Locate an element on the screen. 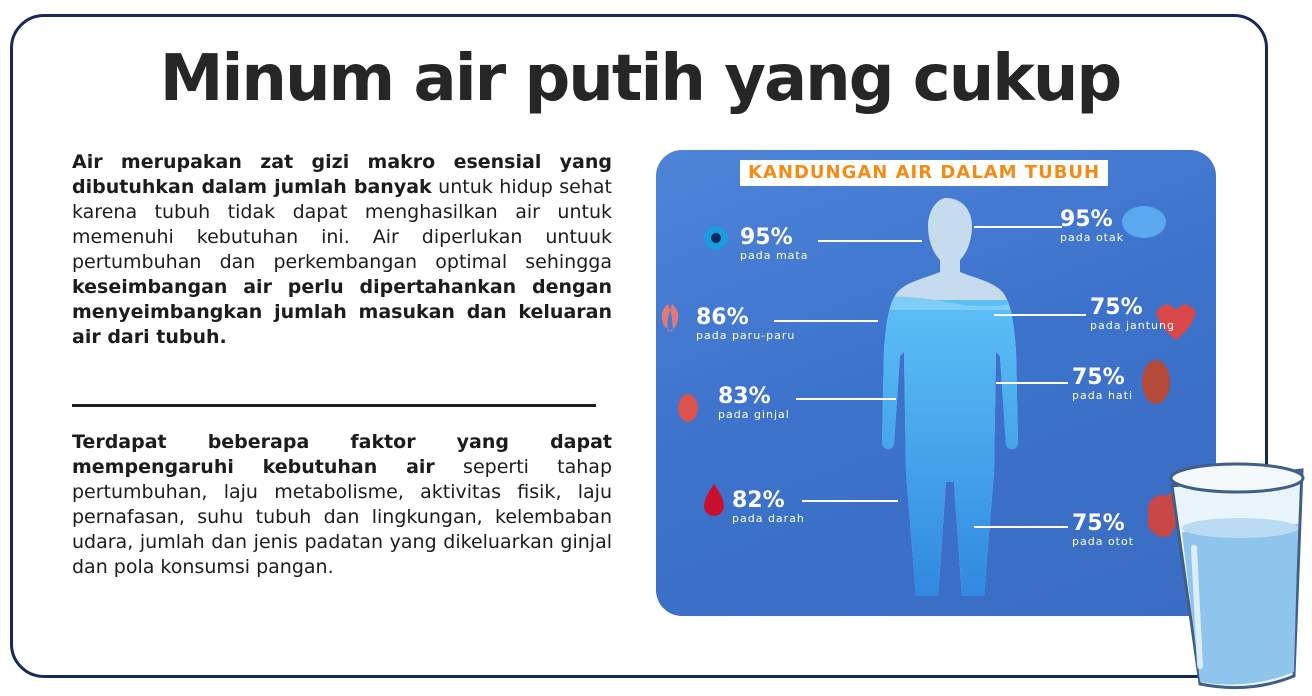 This screenshot has height=696, width=1312. liver-icon is located at coordinates (1156, 382).